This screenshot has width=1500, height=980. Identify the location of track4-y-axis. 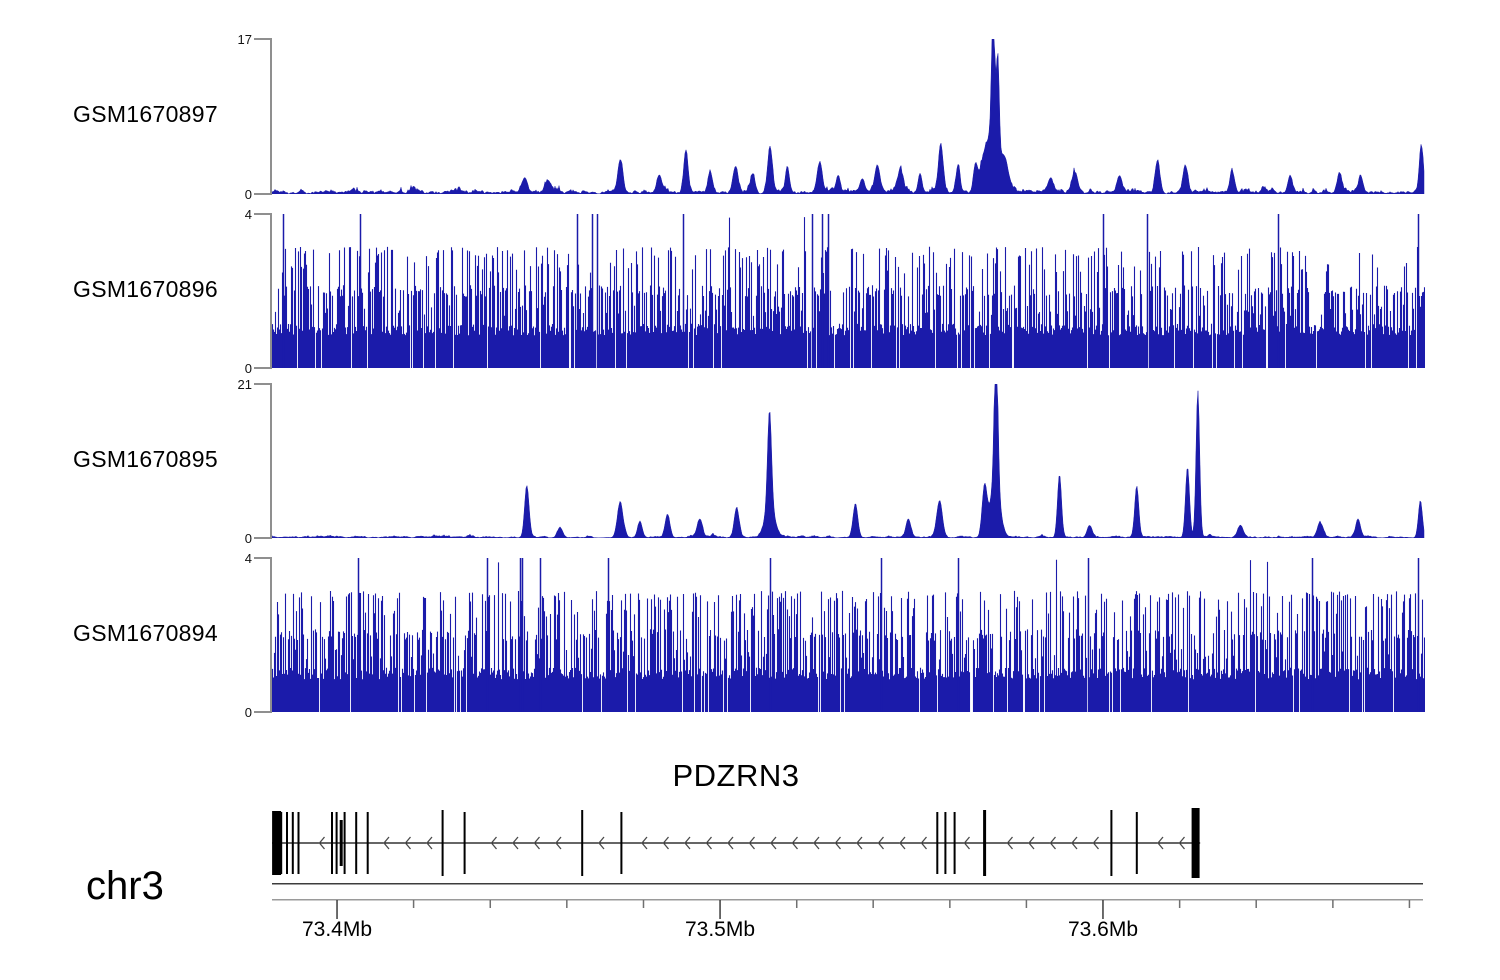
(271, 635).